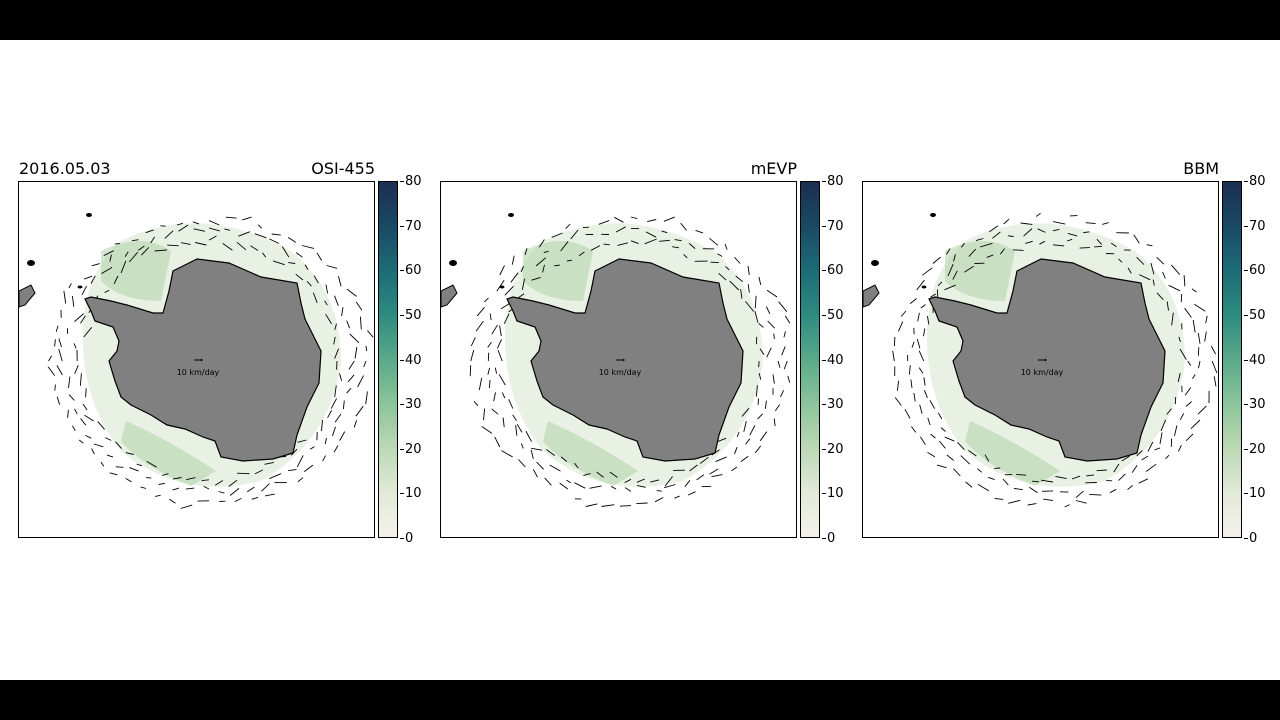  Describe the element at coordinates (411, 181) in the screenshot. I see `colorbar-tick: 80` at that location.